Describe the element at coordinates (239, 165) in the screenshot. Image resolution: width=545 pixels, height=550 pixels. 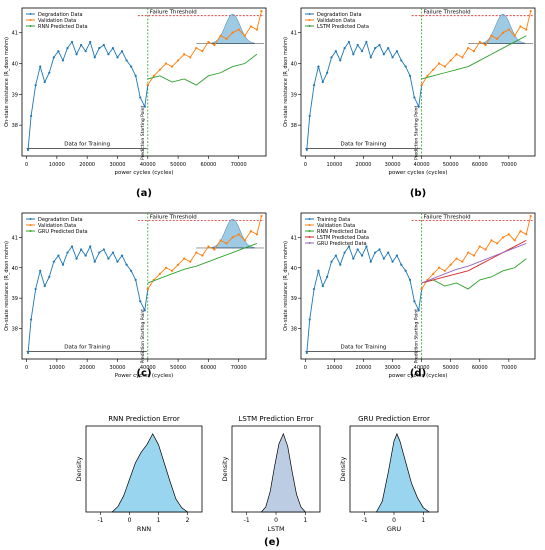
I see `x-tick-label: 70000` at that location.